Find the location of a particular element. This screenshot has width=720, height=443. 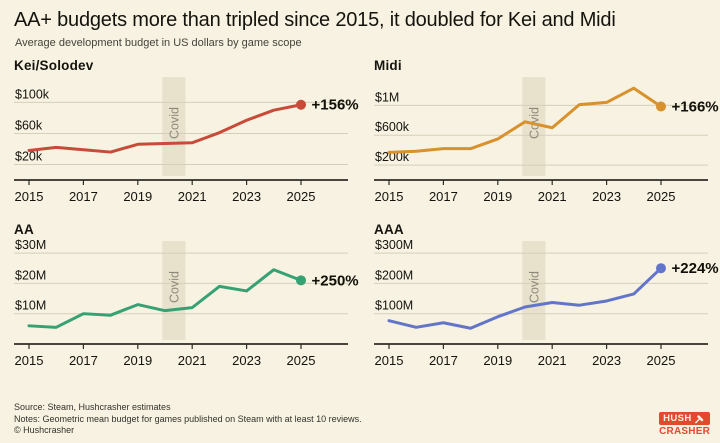

end-change-label: +166% is located at coordinates (695, 107).